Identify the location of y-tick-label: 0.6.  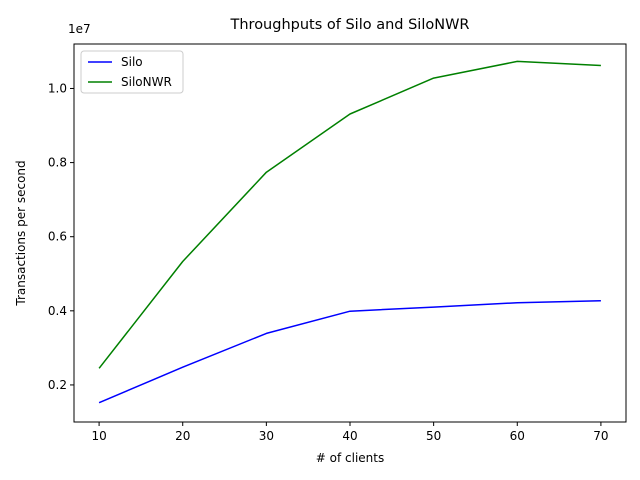
(57, 237).